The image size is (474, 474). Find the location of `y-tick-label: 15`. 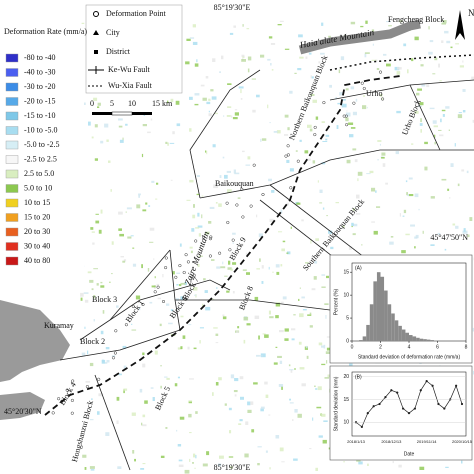

y-tick-label: 15 is located at coordinates (346, 400).